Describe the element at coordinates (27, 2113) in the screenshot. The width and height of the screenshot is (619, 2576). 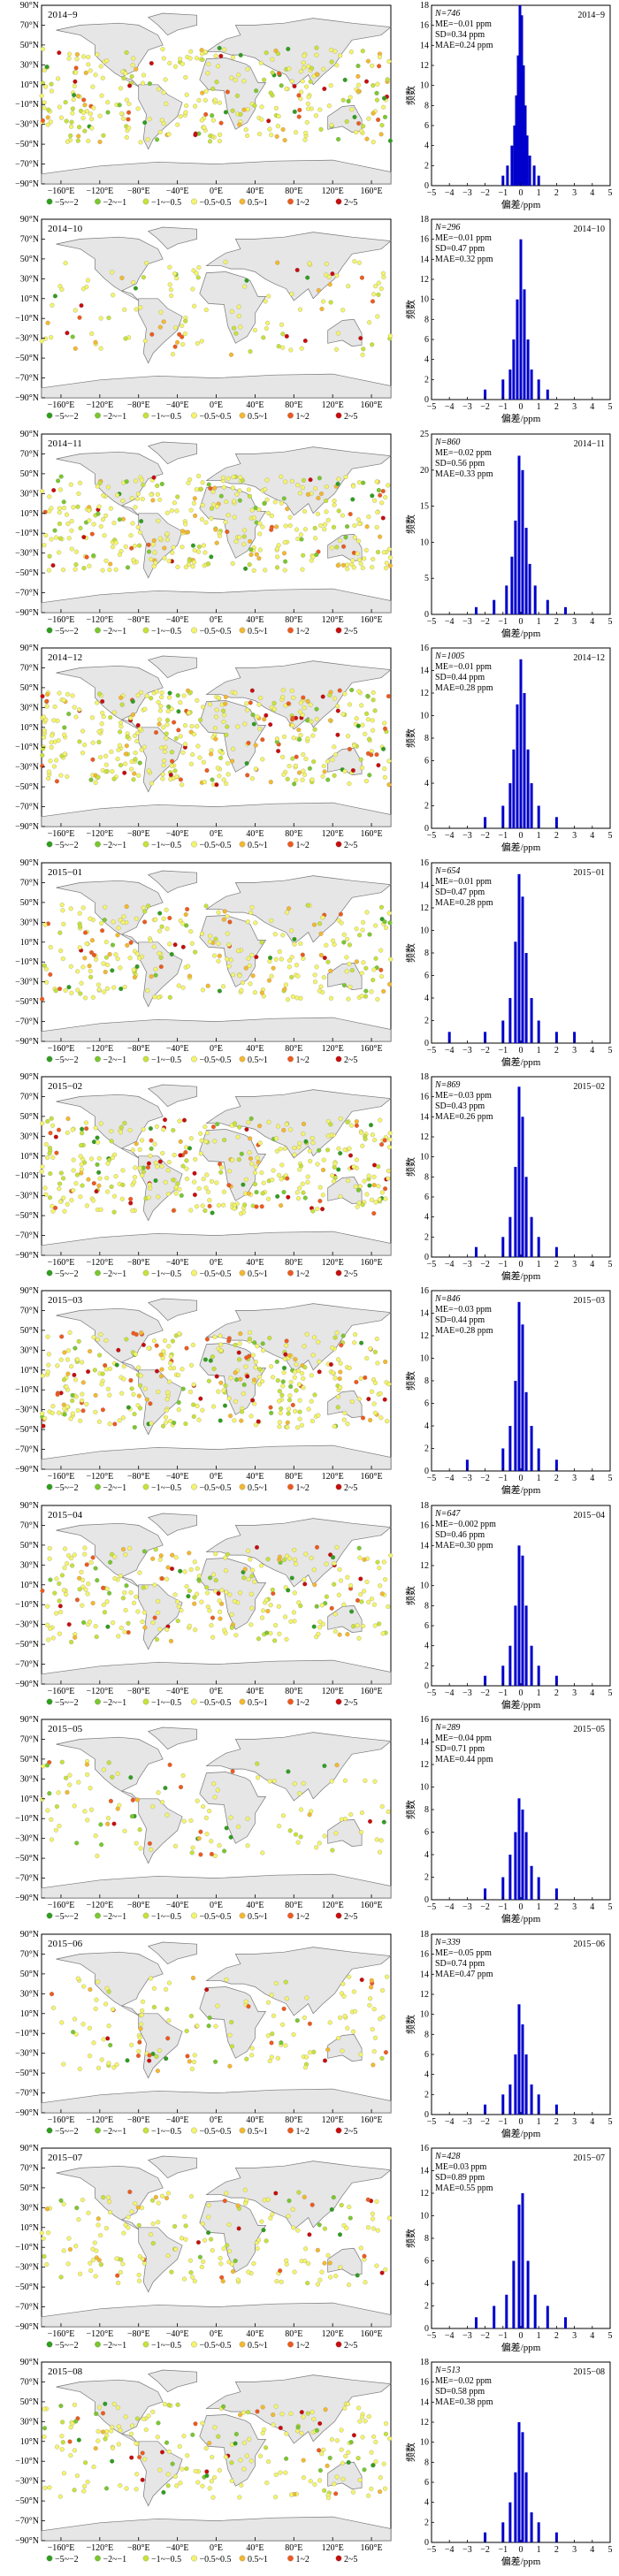
I see `lat-tick-label: −90°N` at that location.